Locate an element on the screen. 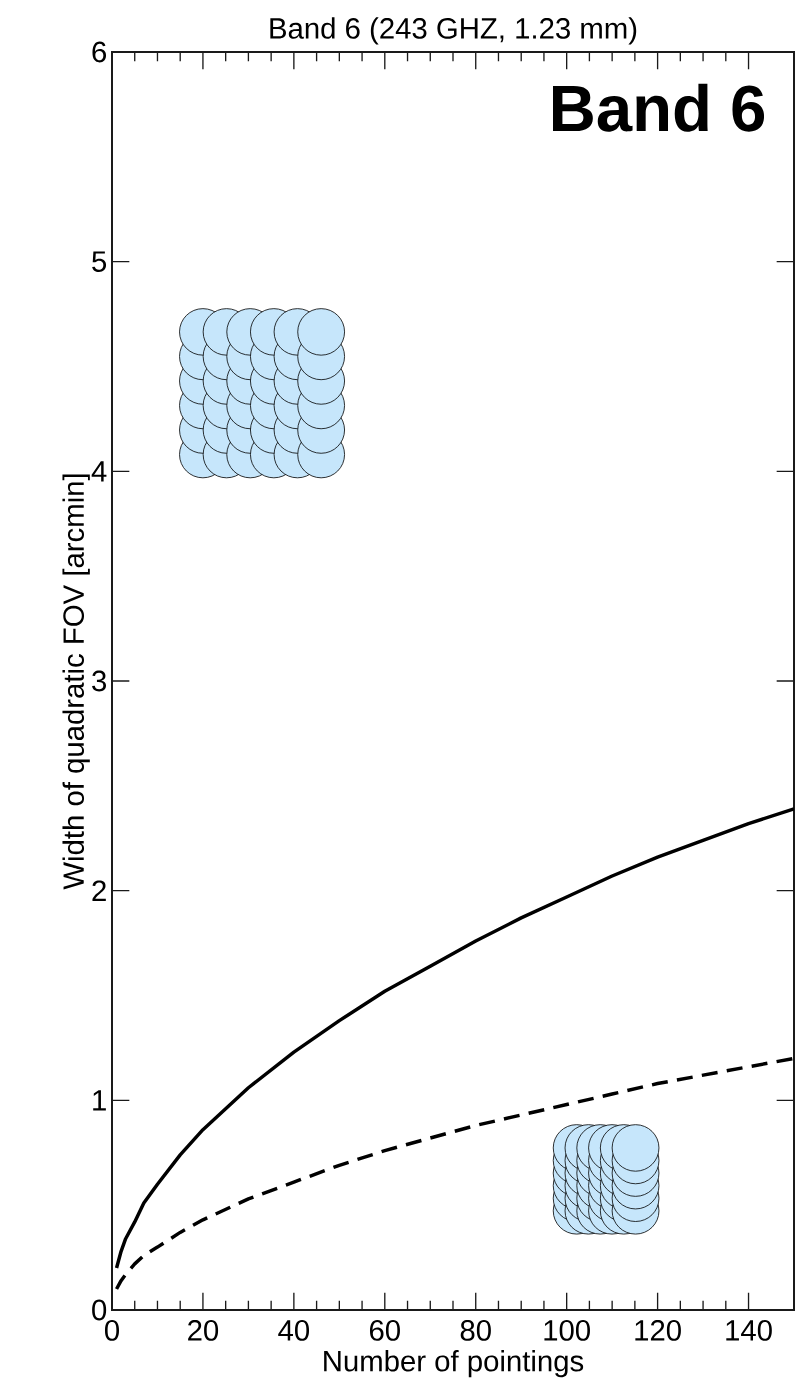  annotation: Band 6 is located at coordinates (659, 107).